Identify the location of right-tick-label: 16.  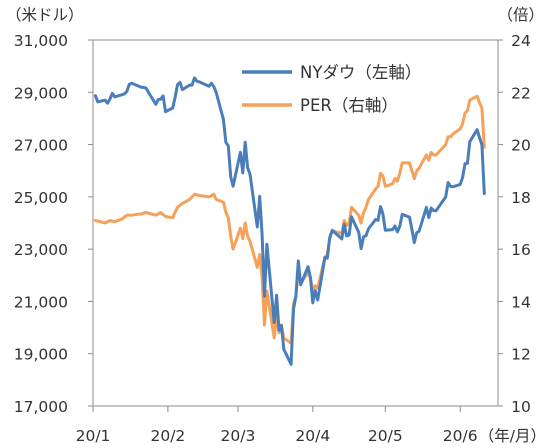
(521, 250).